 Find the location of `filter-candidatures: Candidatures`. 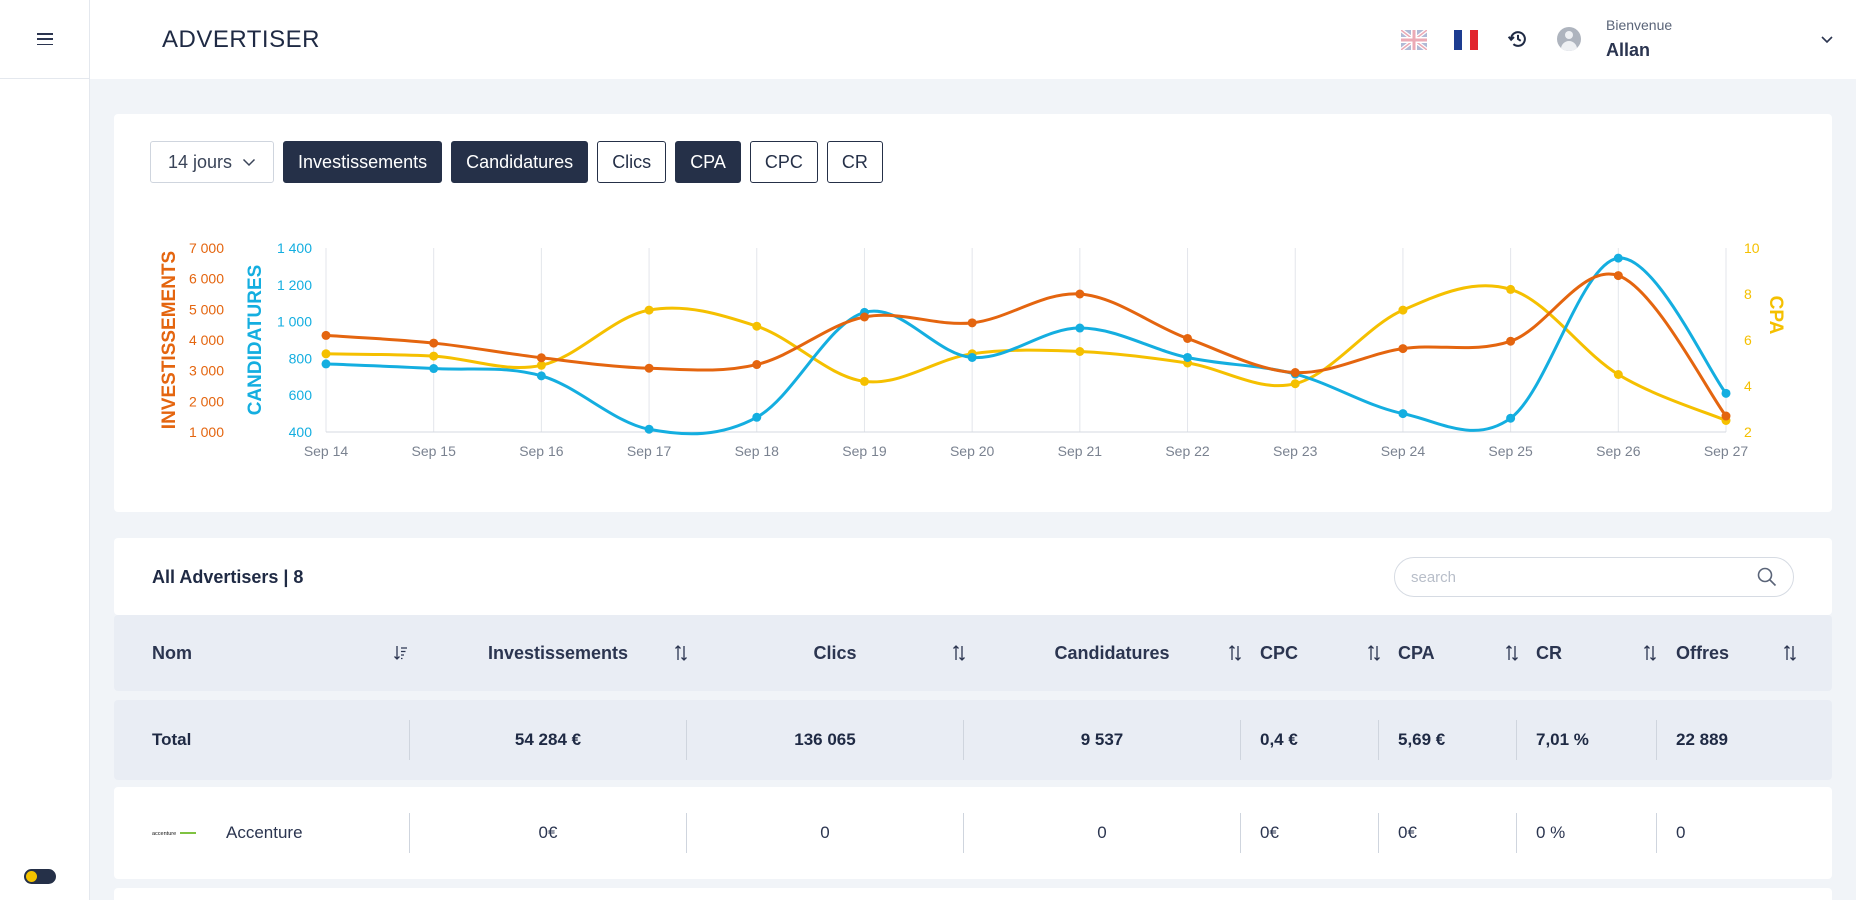

filter-candidatures: Candidatures is located at coordinates (520, 162).